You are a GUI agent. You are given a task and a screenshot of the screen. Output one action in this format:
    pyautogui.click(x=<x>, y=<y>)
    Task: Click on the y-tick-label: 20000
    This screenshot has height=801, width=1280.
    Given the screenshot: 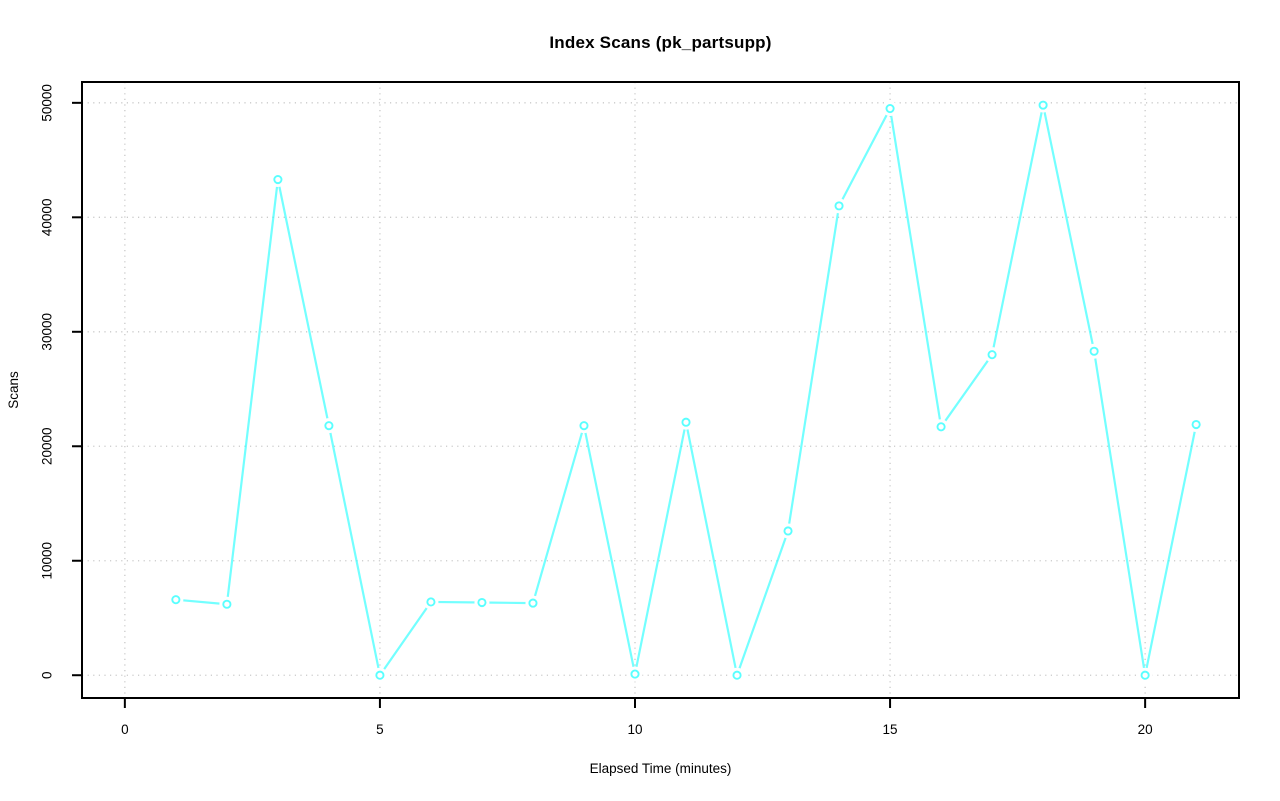 What is the action you would take?
    pyautogui.click(x=47, y=446)
    